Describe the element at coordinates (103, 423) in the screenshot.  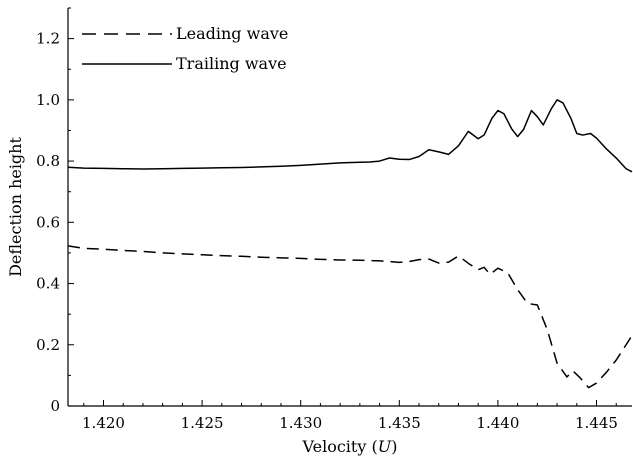
I see `x-tick-label: 1.420` at that location.